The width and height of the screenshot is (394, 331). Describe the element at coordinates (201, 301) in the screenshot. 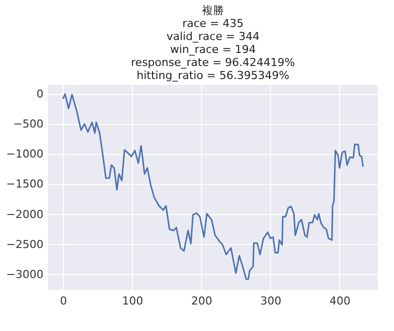

I see `x-tick-label: 200` at that location.